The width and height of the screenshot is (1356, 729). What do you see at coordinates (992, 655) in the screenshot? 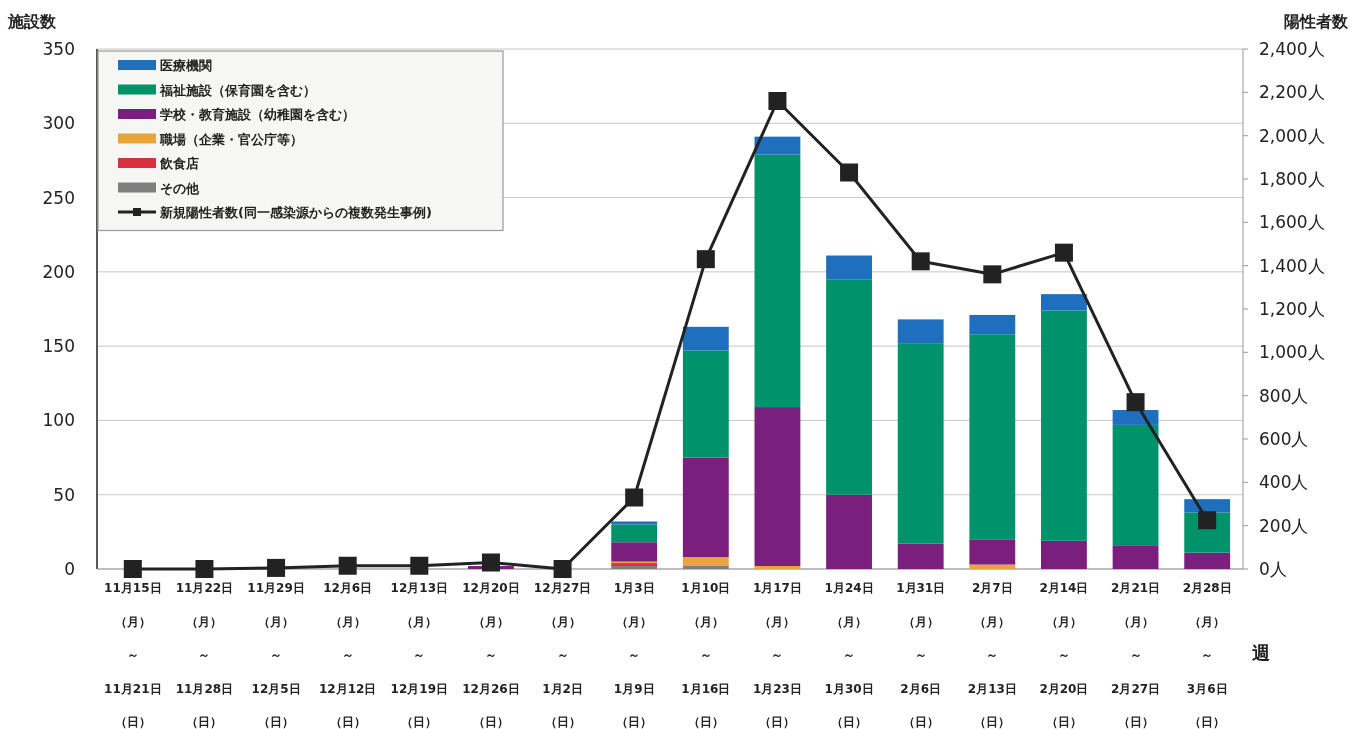
I see `category-label: 2月7日（月）～2月13日（日）` at bounding box center [992, 655].